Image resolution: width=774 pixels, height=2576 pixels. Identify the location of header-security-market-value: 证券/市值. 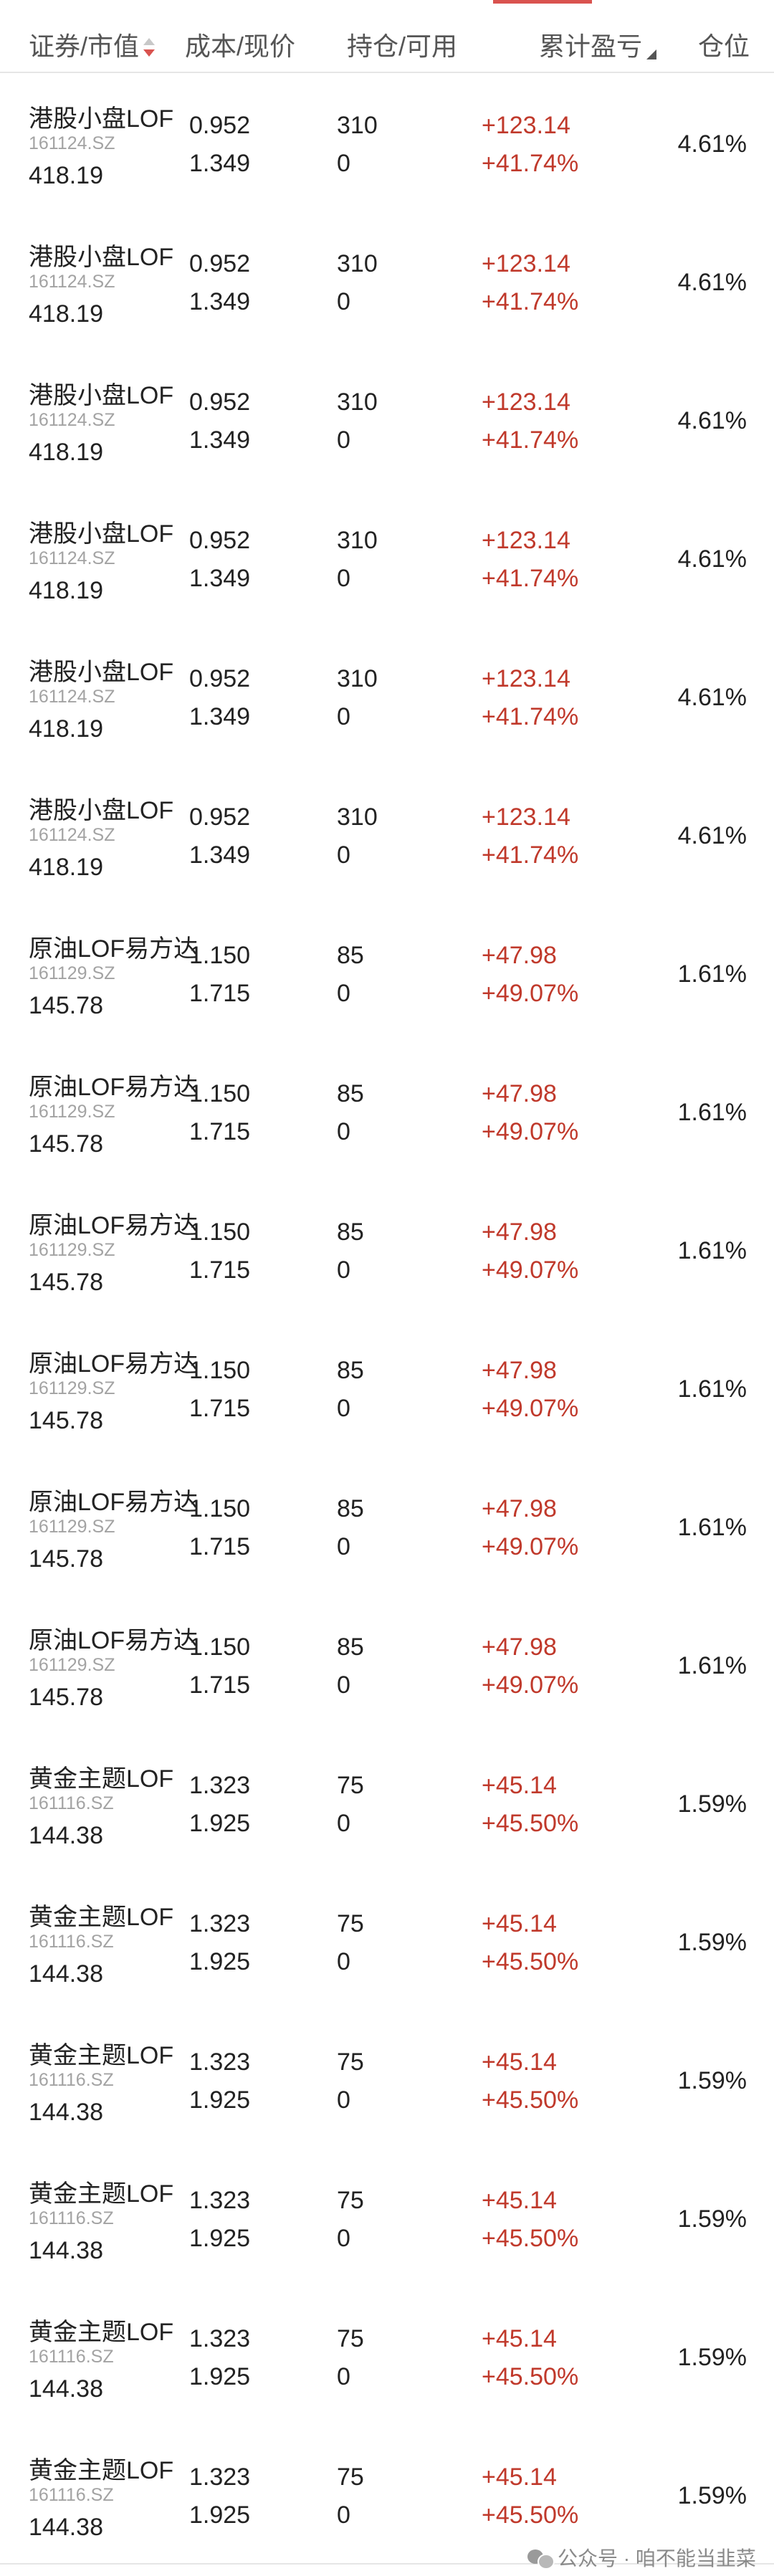
(93, 44).